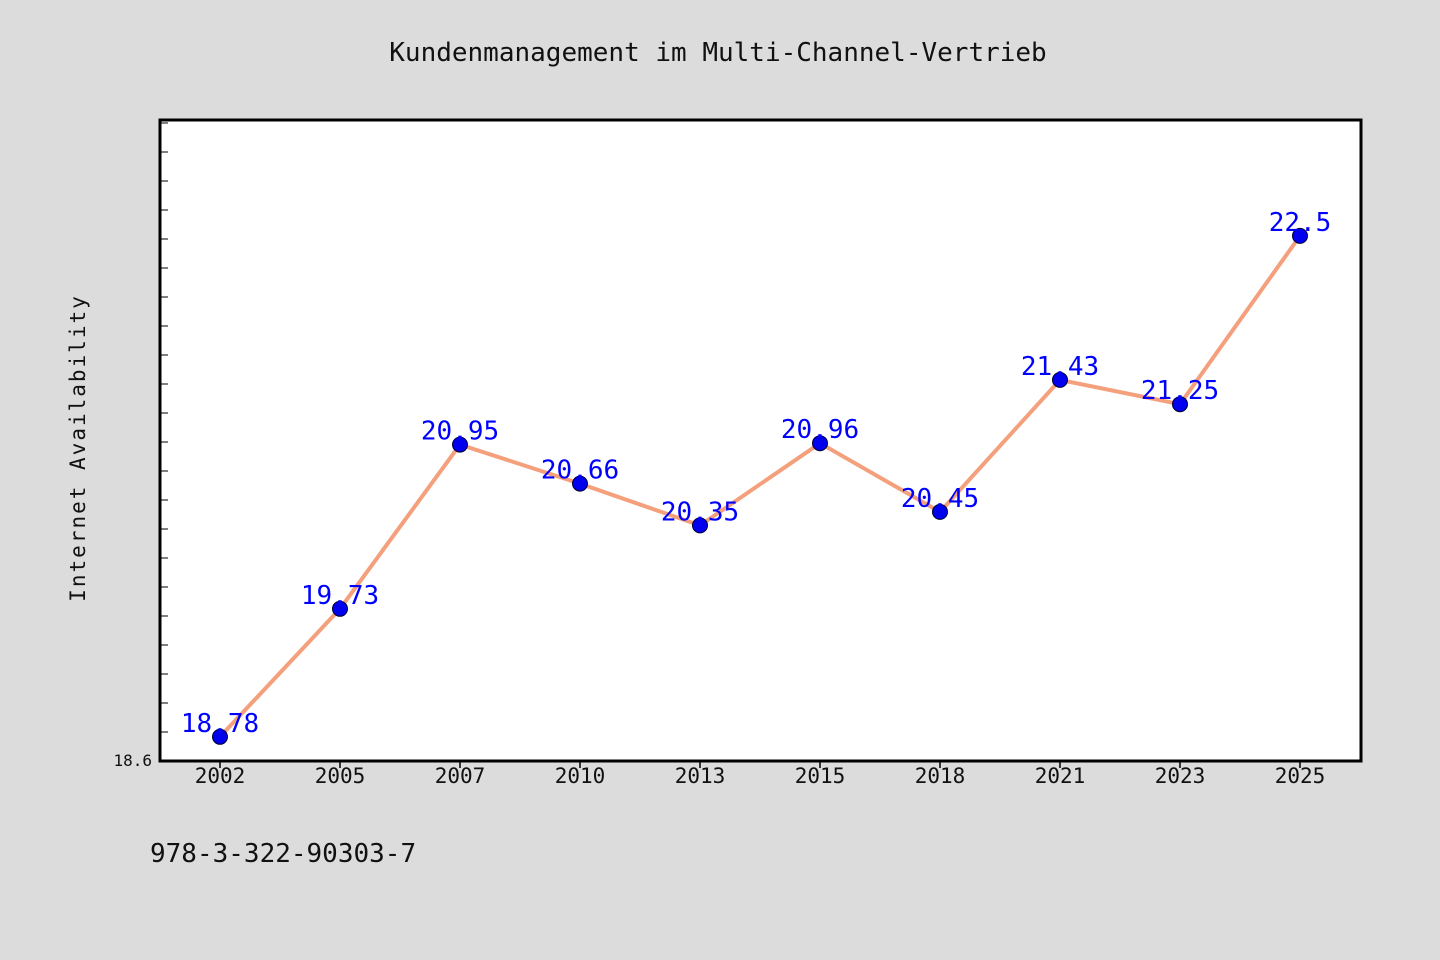  Describe the element at coordinates (460, 776) in the screenshot. I see `x-tick-label: 2007` at that location.